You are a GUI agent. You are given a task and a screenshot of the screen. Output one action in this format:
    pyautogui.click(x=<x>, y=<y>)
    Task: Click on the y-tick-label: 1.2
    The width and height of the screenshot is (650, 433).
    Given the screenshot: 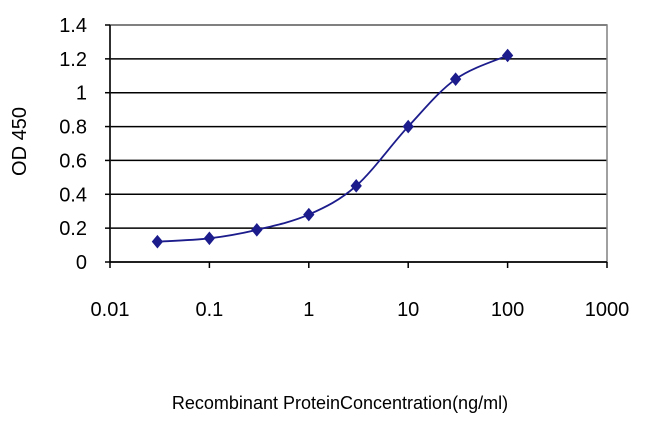 What is the action you would take?
    pyautogui.click(x=73, y=60)
    